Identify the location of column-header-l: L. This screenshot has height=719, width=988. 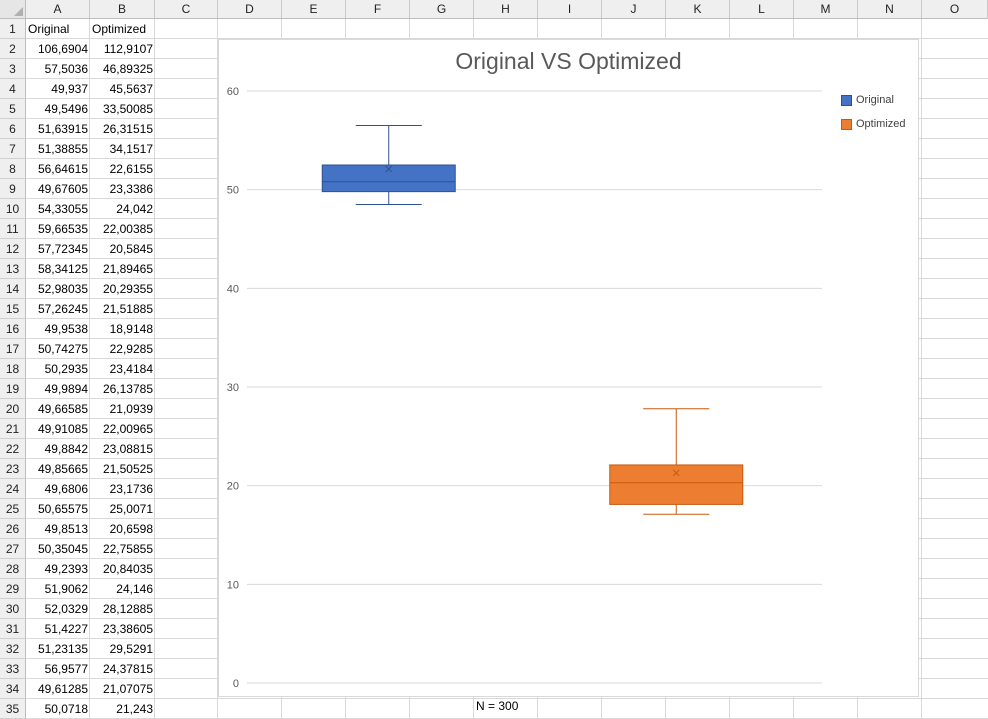
(762, 9).